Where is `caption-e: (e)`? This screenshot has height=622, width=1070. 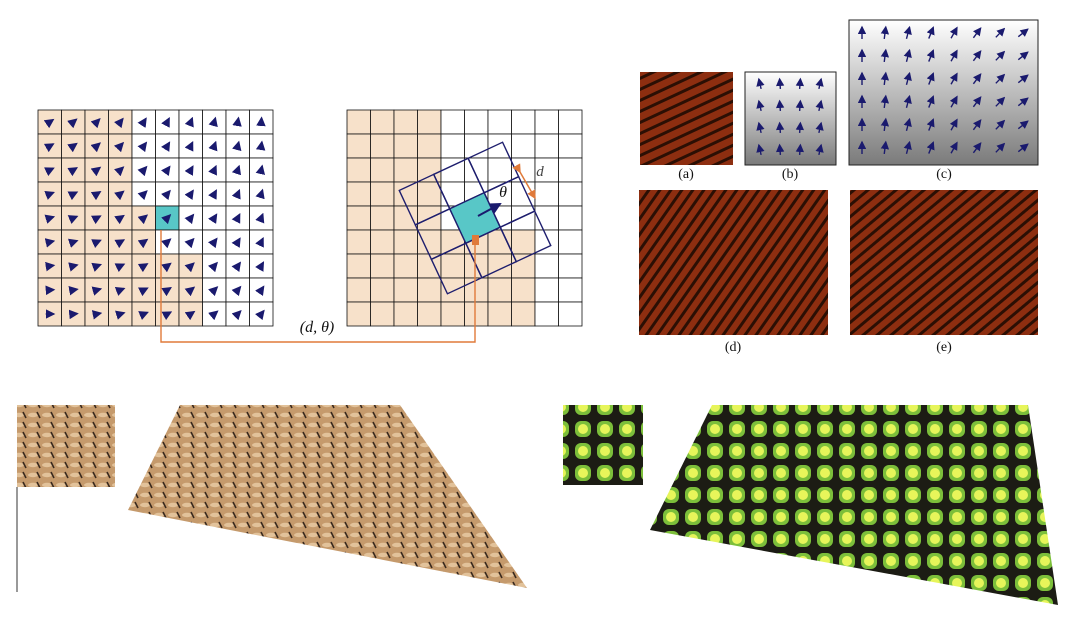
caption-e: (e) is located at coordinates (944, 347).